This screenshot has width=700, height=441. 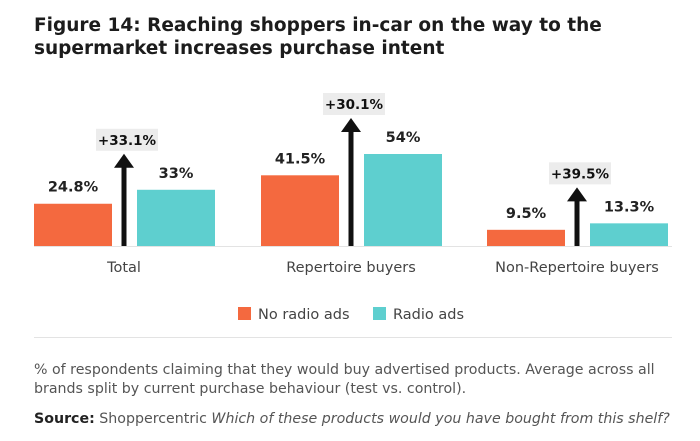 What do you see at coordinates (304, 315) in the screenshot?
I see `legend-label-no-radio-ads: No radio ads` at bounding box center [304, 315].